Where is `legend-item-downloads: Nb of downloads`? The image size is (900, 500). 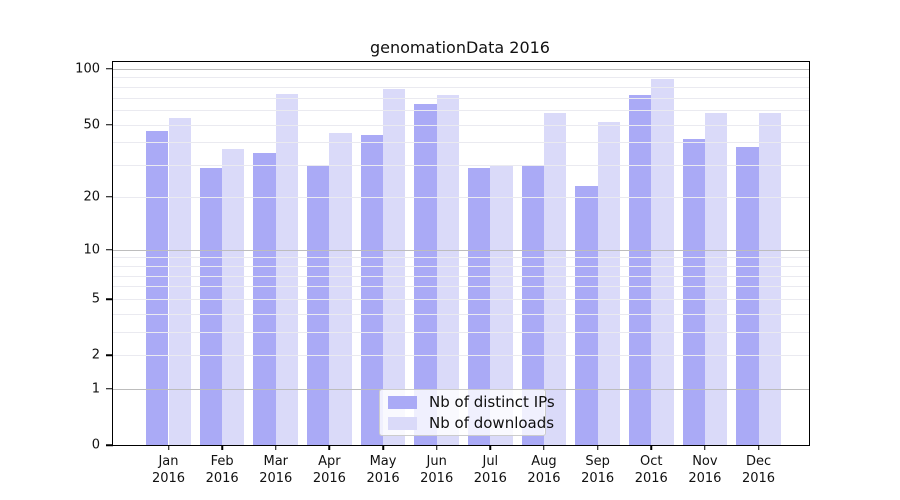
legend-item-downloads: Nb of downloads is located at coordinates (471, 423).